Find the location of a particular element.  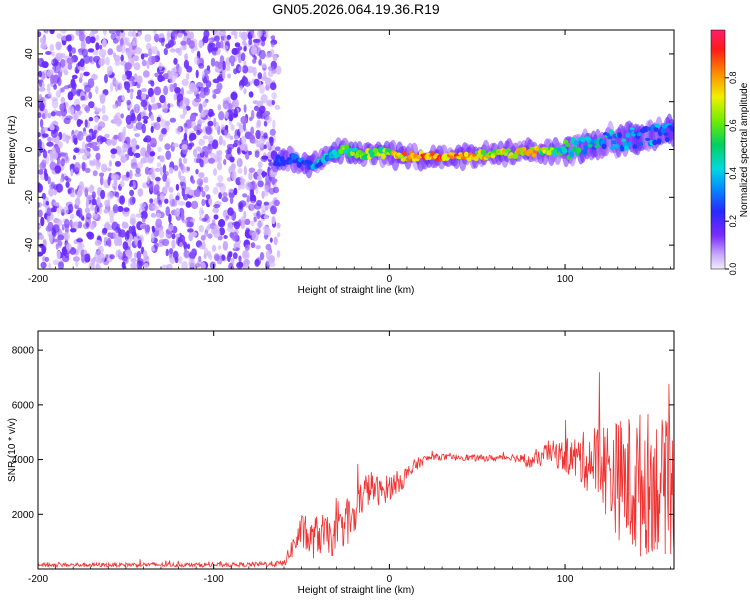

y-tick-label: 8000 is located at coordinates (23, 351).